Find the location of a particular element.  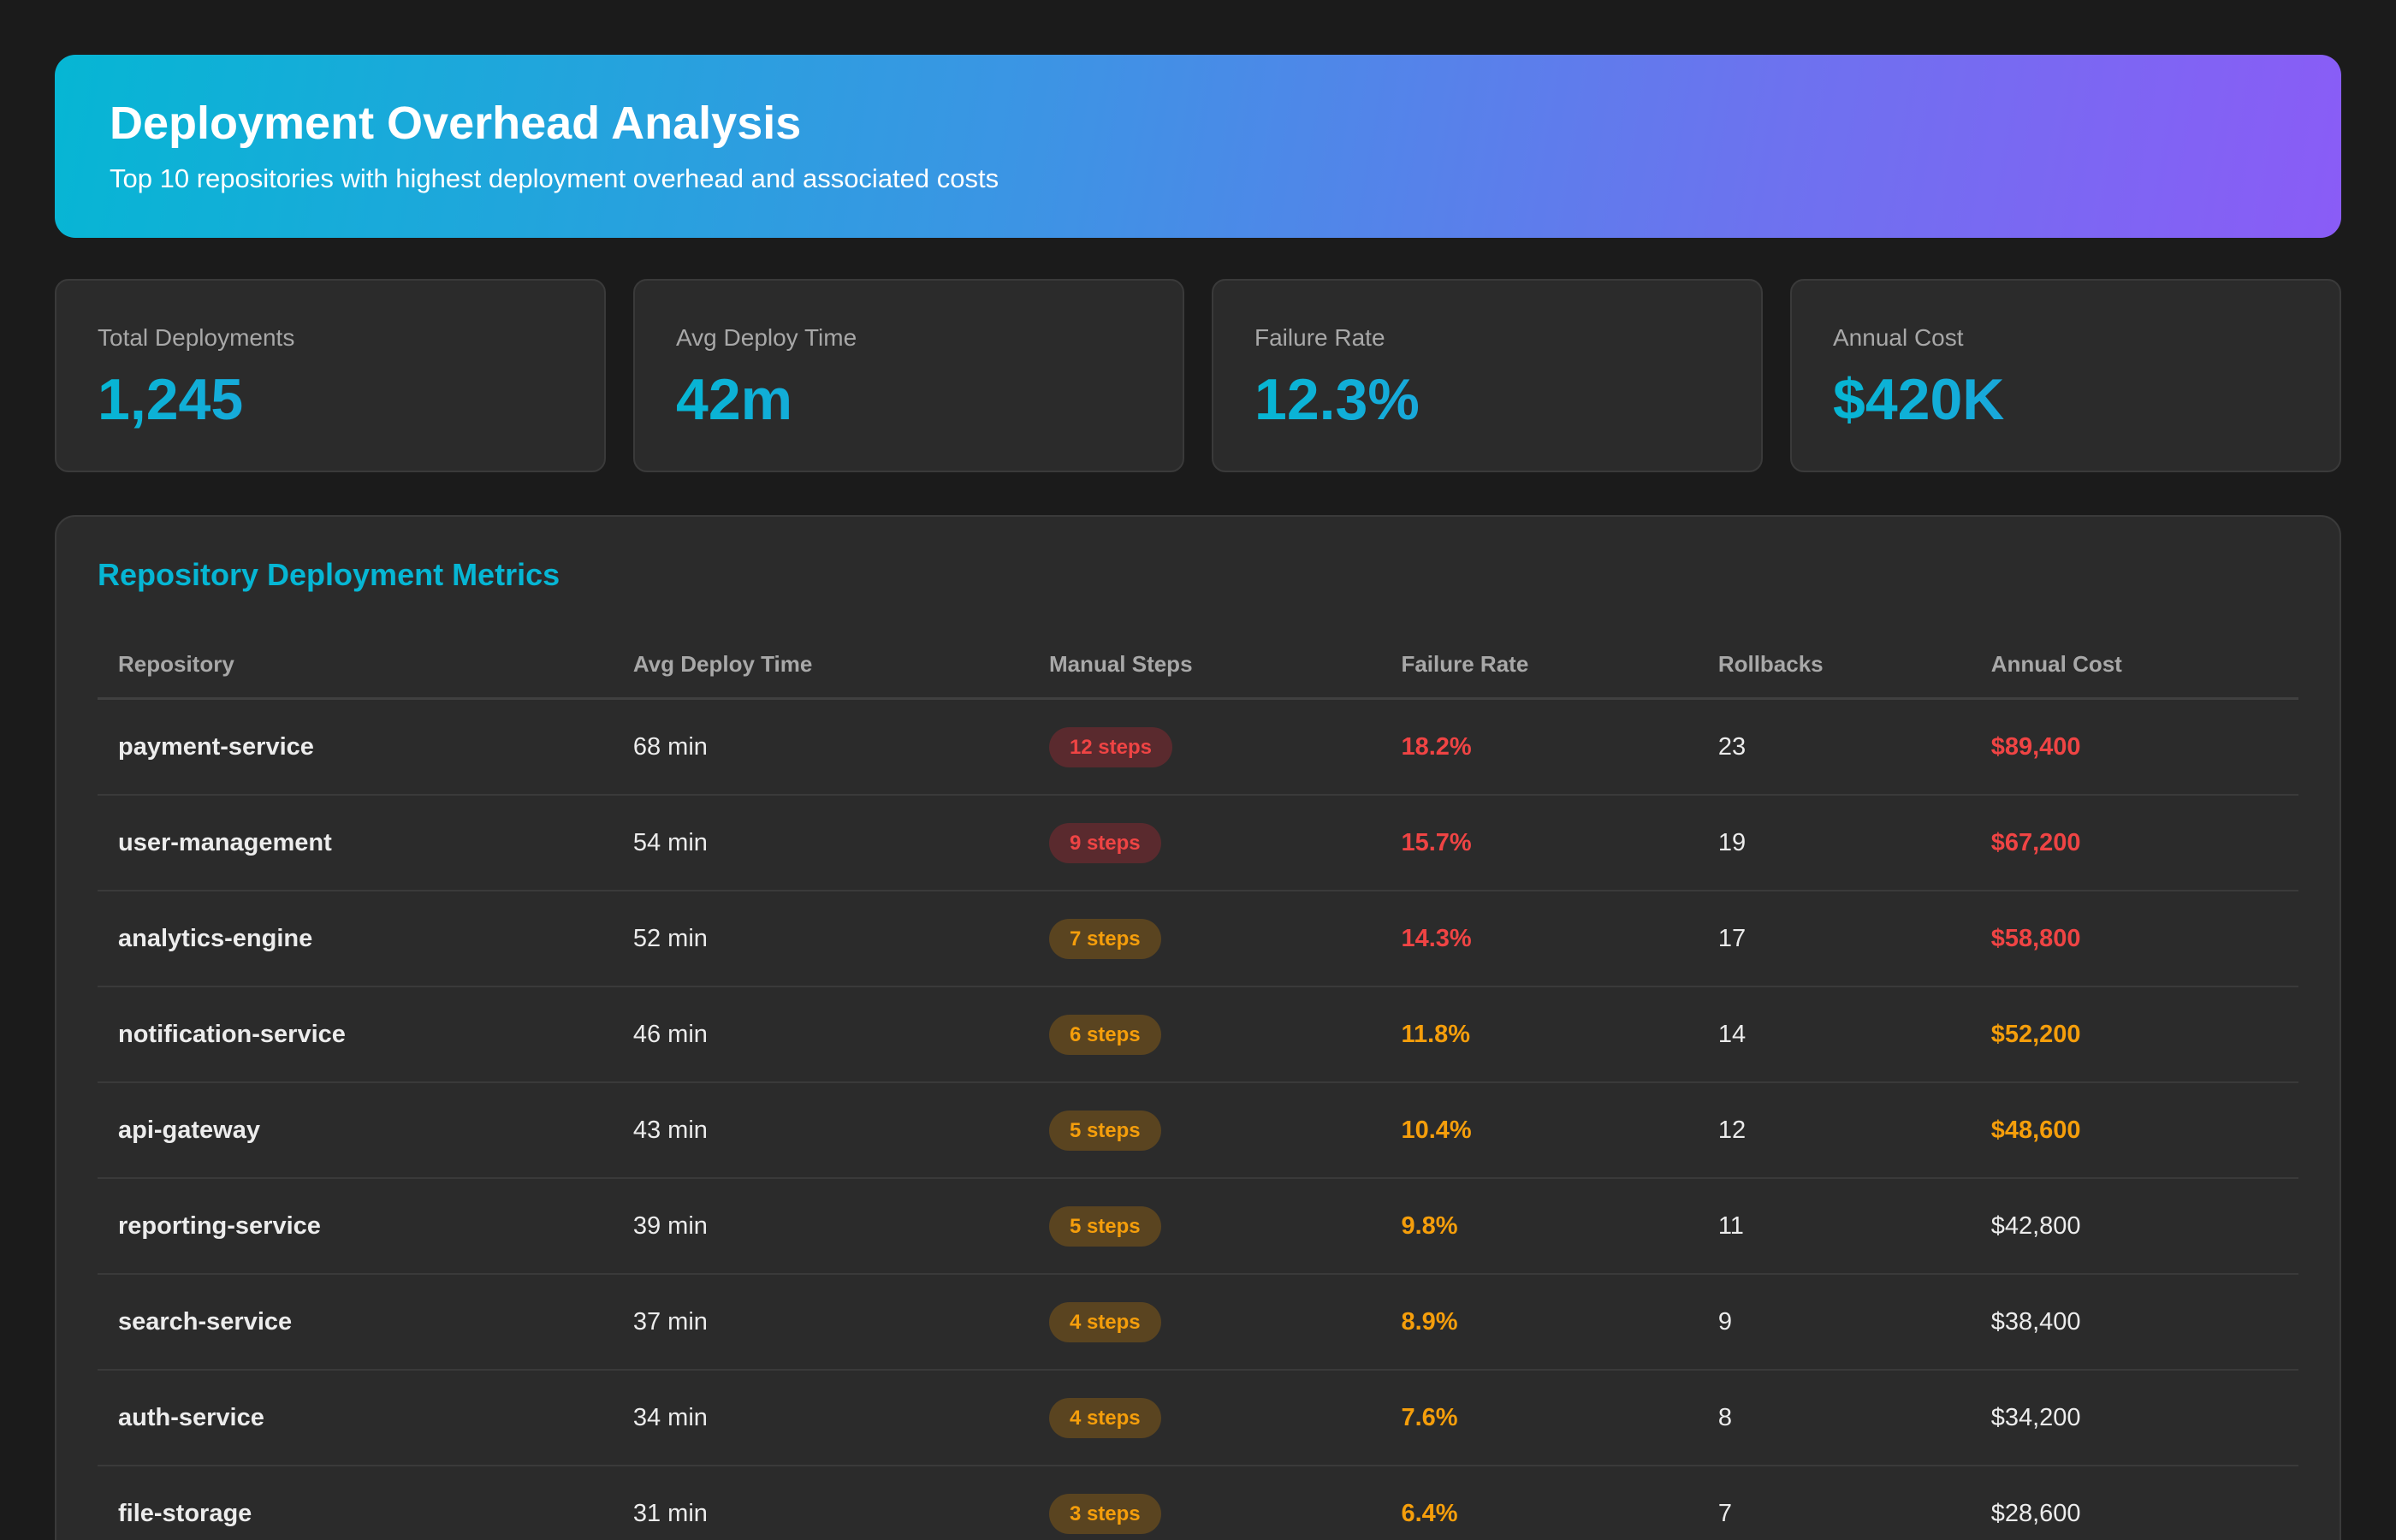

annual-cost: $28,600 is located at coordinates (2134, 1503).